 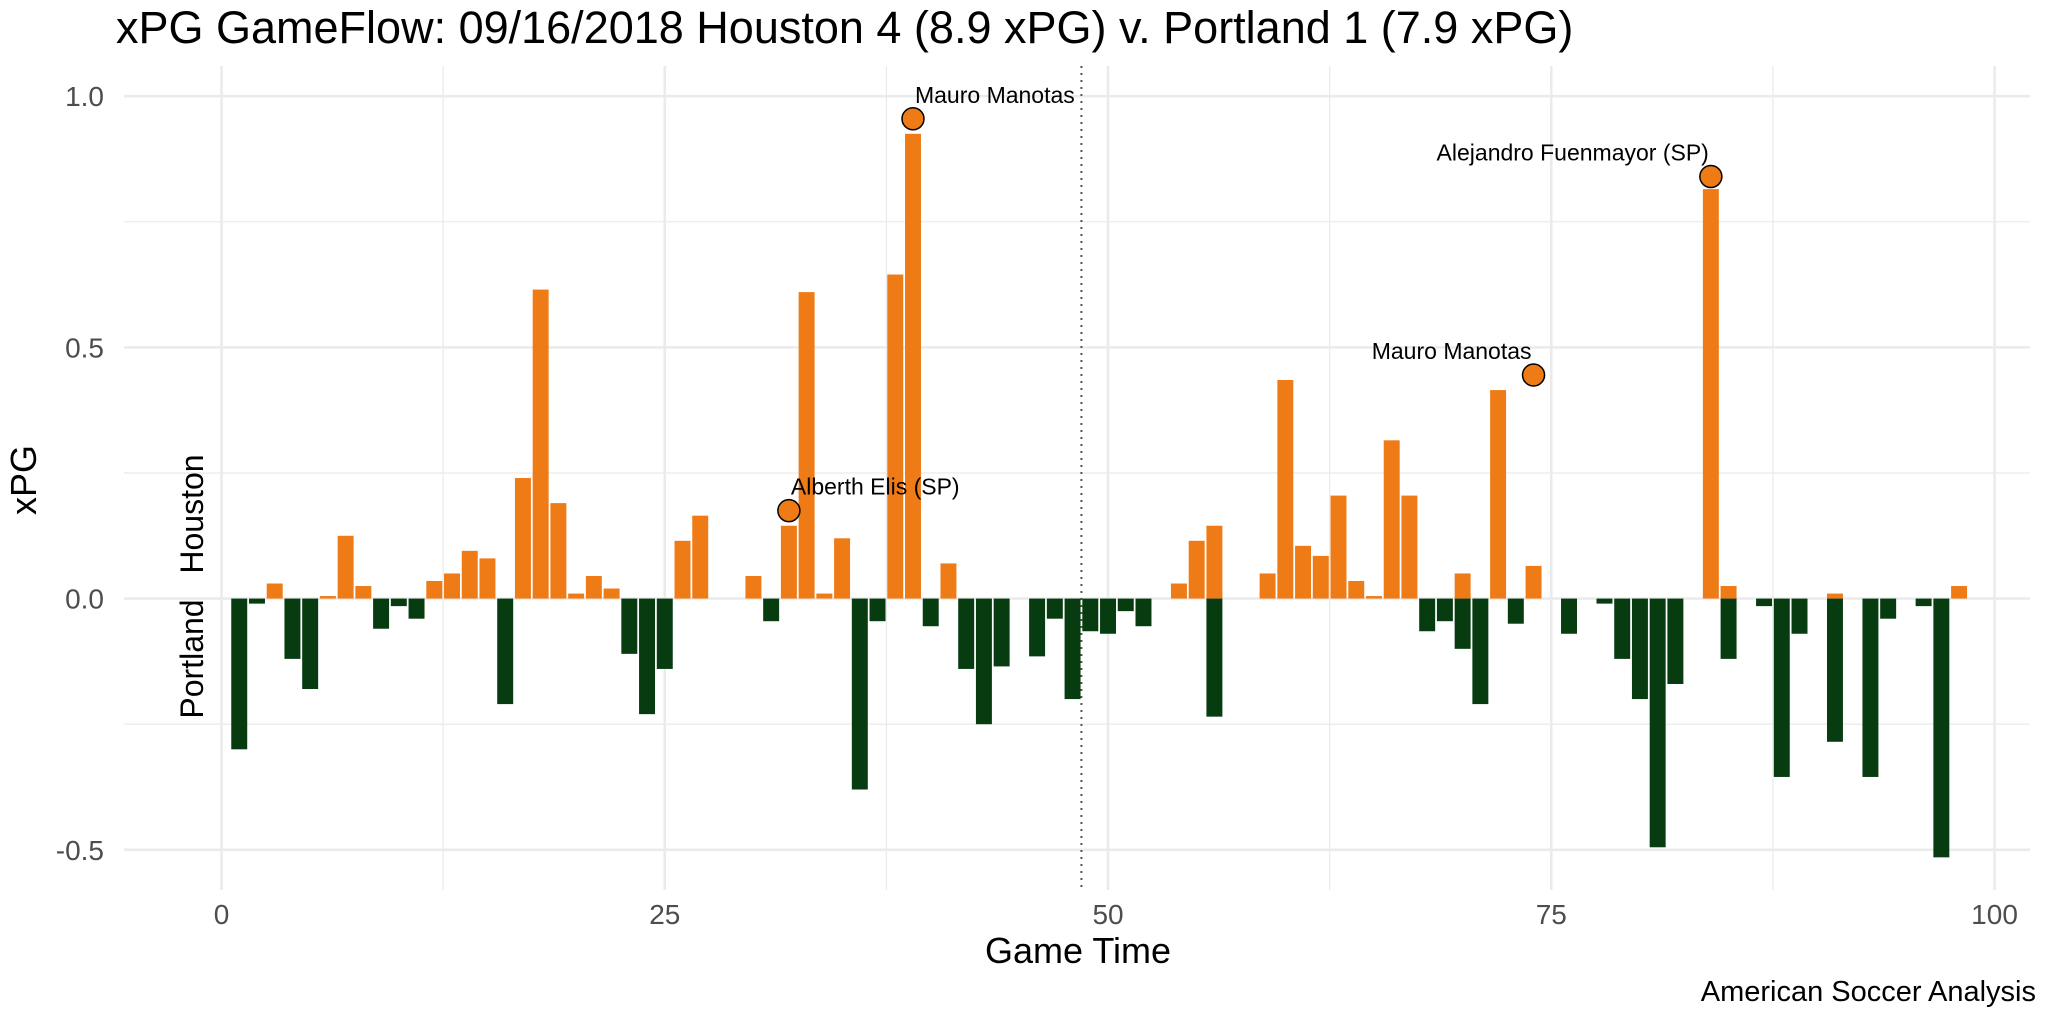 I want to click on y-tick-label: -0.5, so click(x=80, y=850).